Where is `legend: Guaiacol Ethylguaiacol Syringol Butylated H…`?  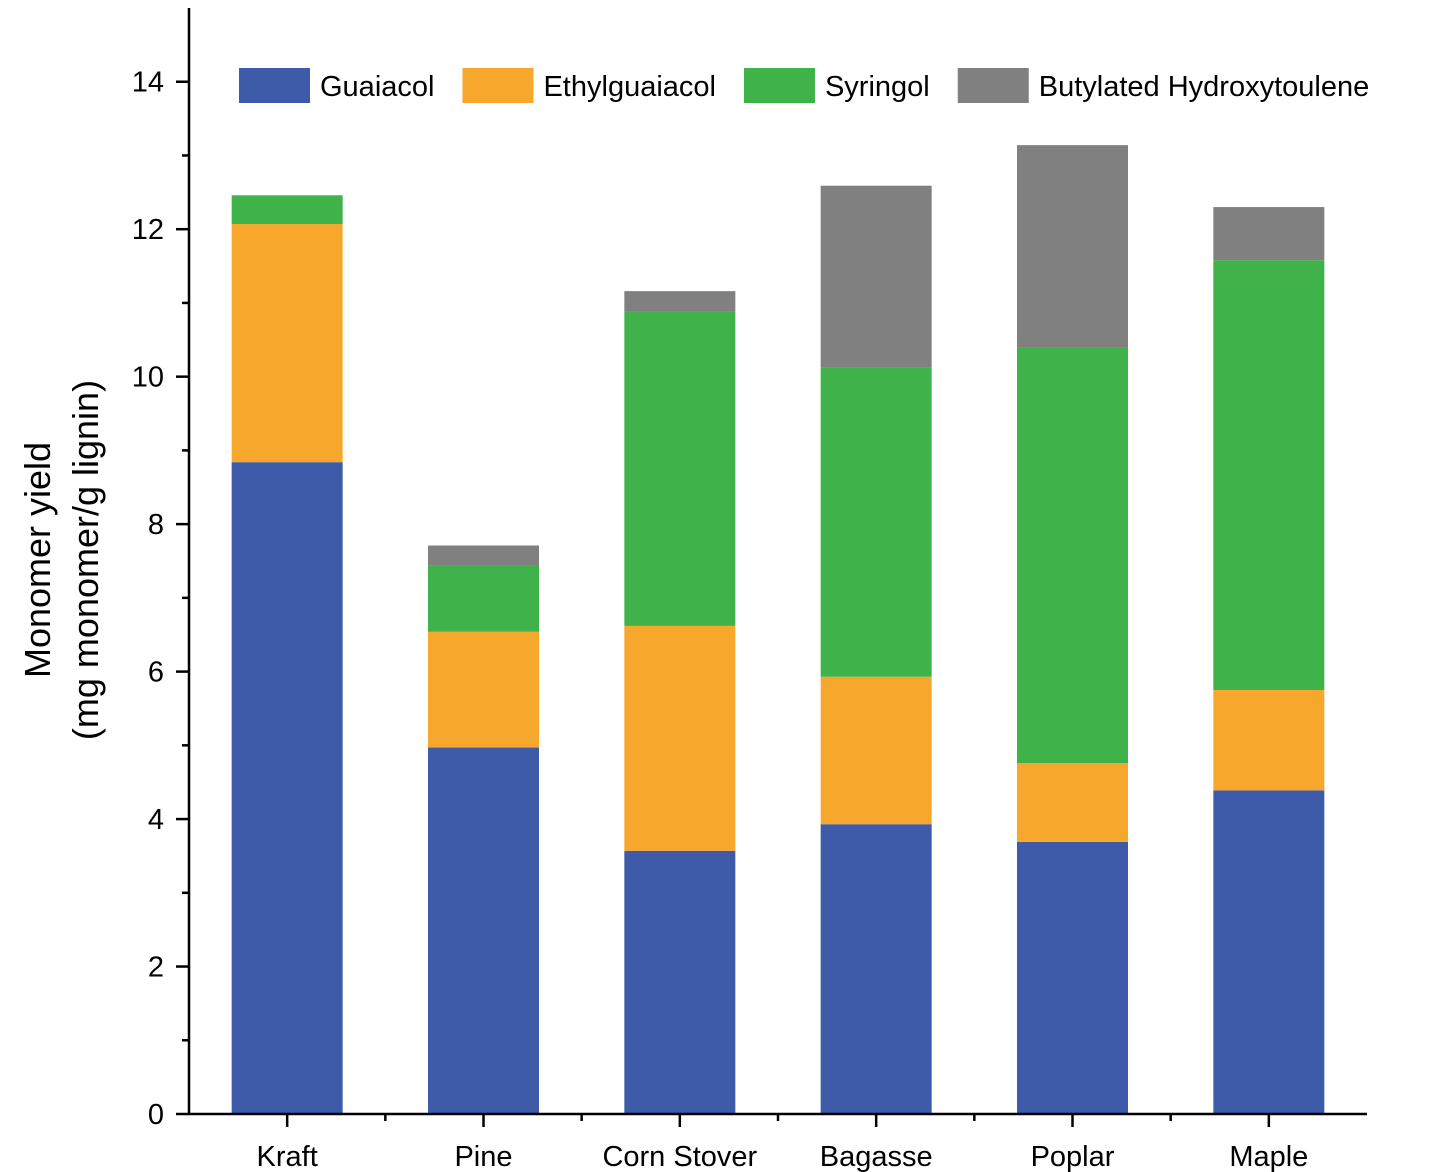 legend: Guaiacol Ethylguaiacol Syringol Butylated H… is located at coordinates (804, 85).